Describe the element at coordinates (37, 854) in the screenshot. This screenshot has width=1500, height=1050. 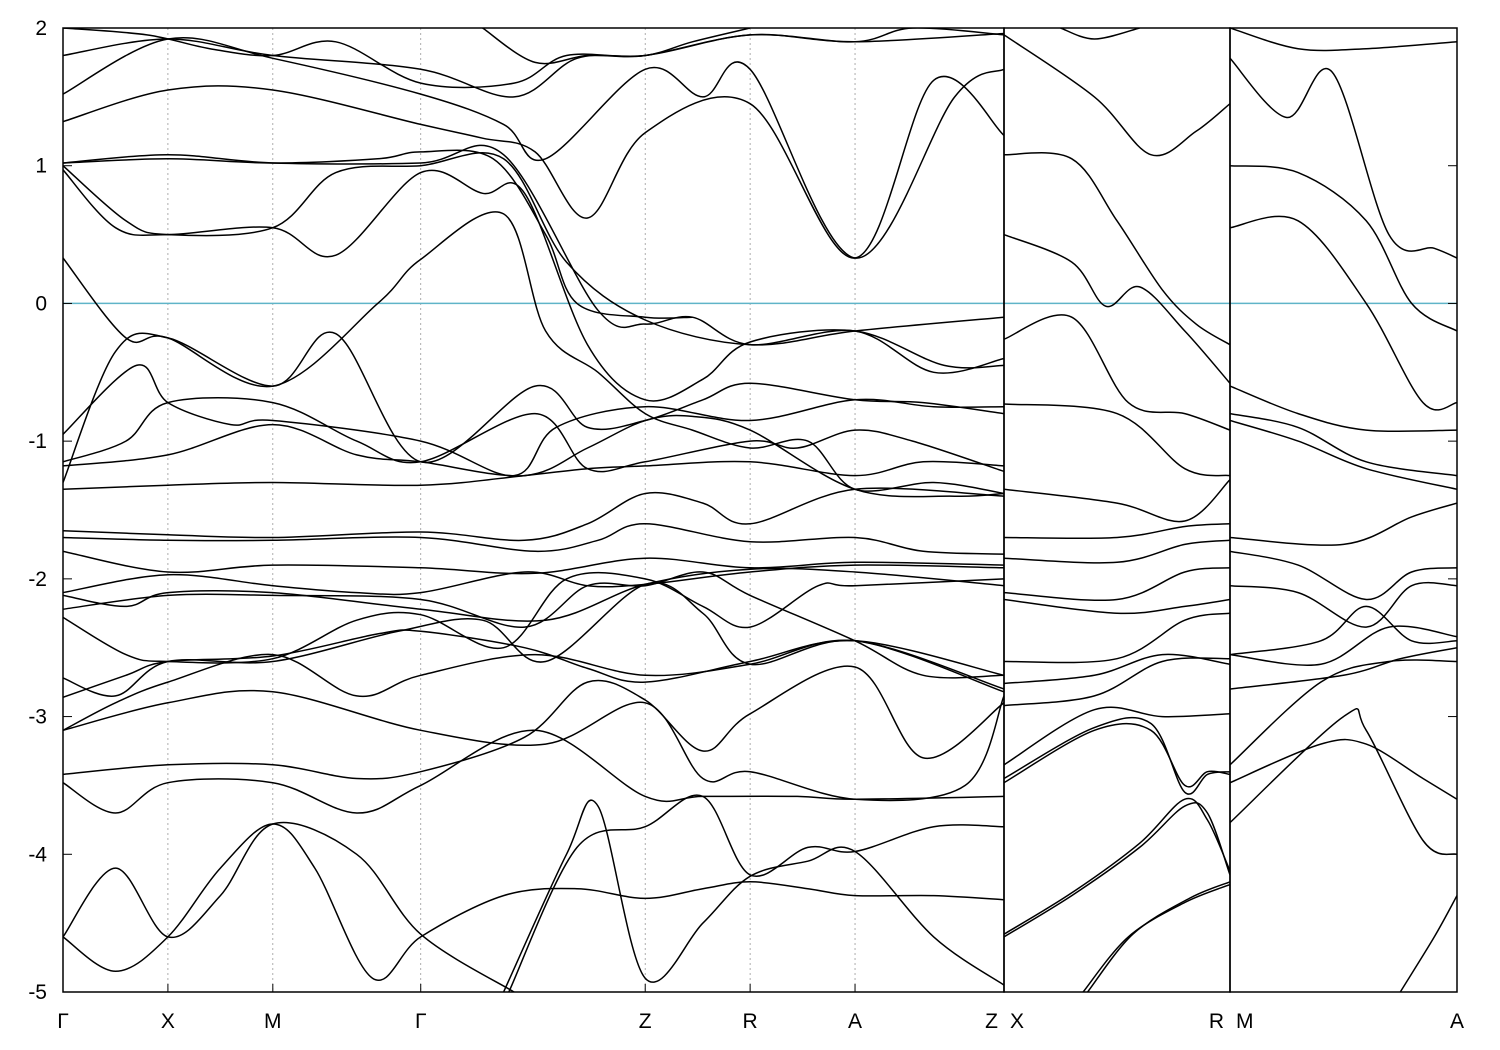
I see `y-tick-label: -4` at that location.